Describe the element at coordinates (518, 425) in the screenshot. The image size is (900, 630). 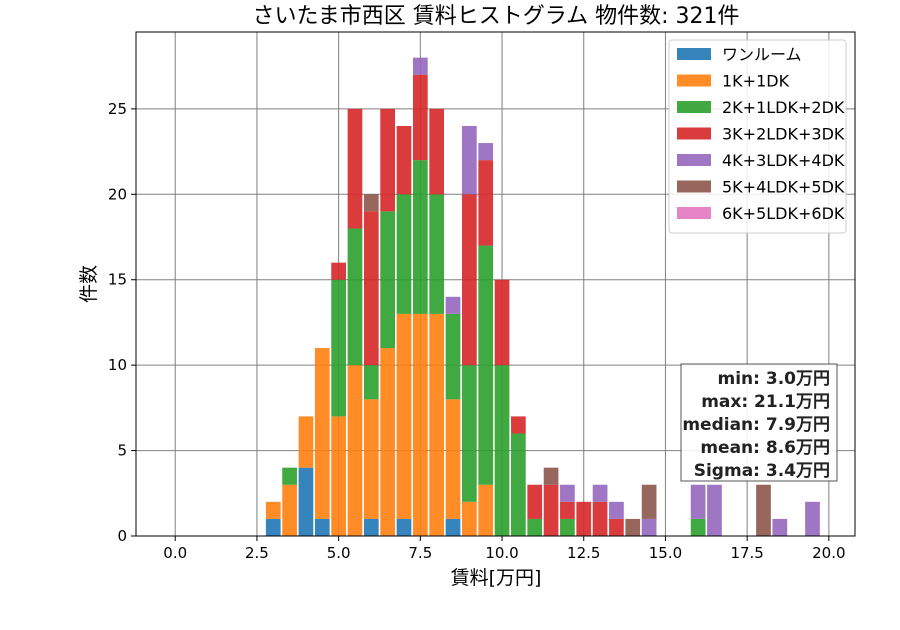
I see `bar-series3-bin15` at that location.